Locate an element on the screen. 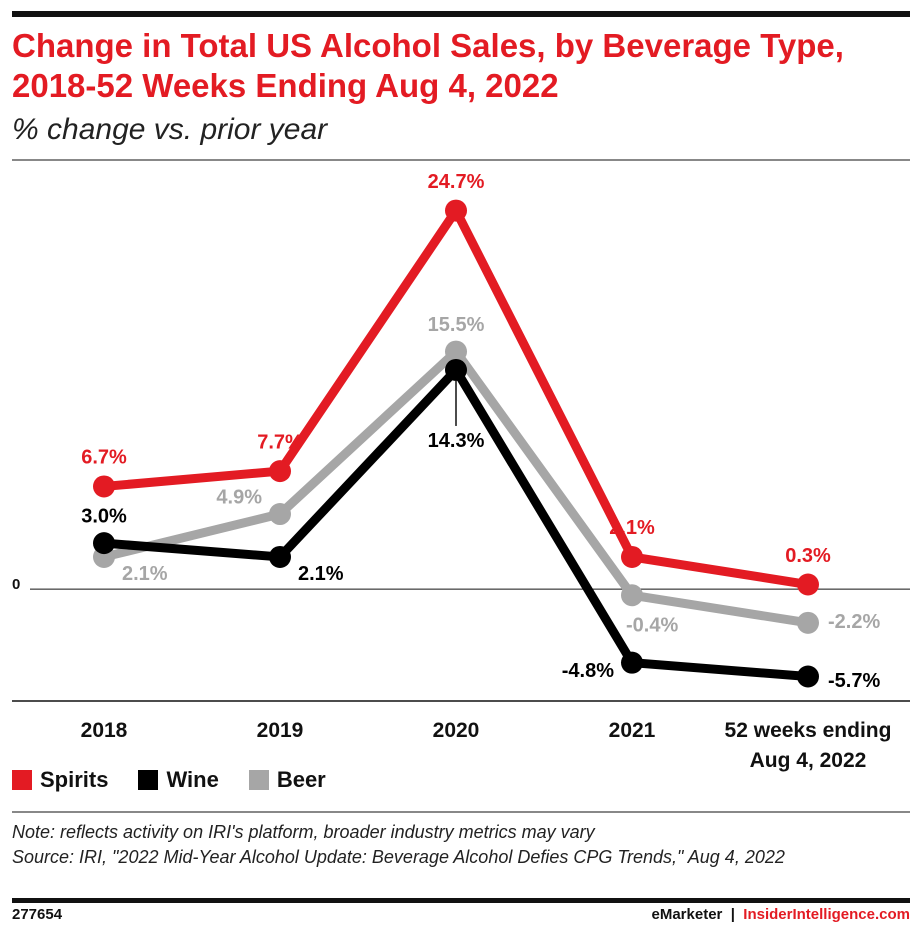 This screenshot has height=942, width=922. y-tick-label: 0 is located at coordinates (16, 584).